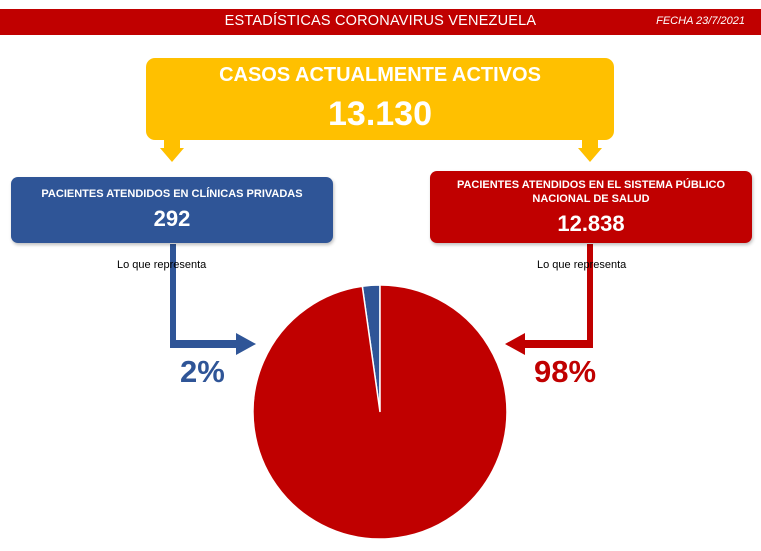 The image size is (761, 551). Describe the element at coordinates (591, 223) in the screenshot. I see `public-system-value: 12.838` at that location.